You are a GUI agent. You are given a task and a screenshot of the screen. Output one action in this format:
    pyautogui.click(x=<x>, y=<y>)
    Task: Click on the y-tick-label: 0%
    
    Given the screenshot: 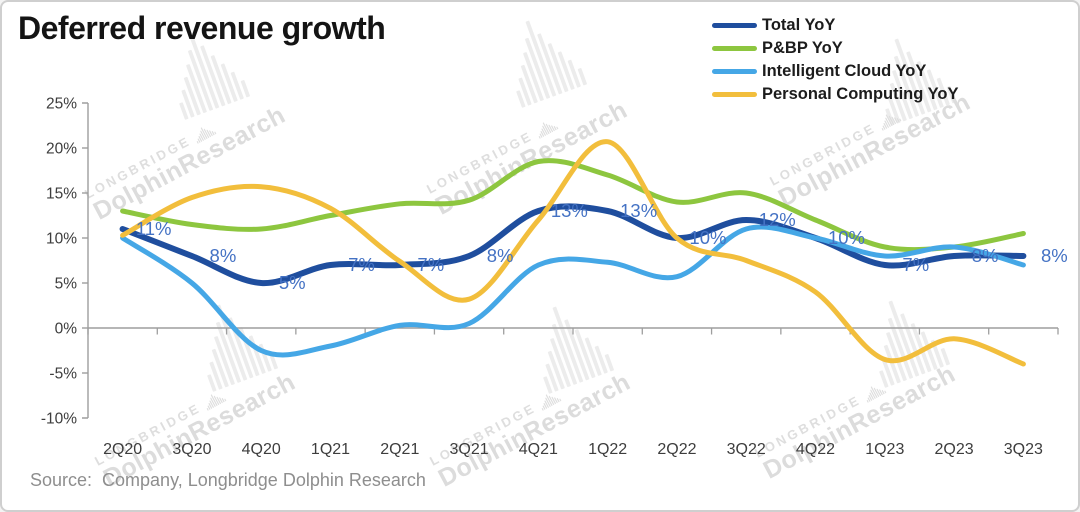 What is the action you would take?
    pyautogui.click(x=66, y=329)
    